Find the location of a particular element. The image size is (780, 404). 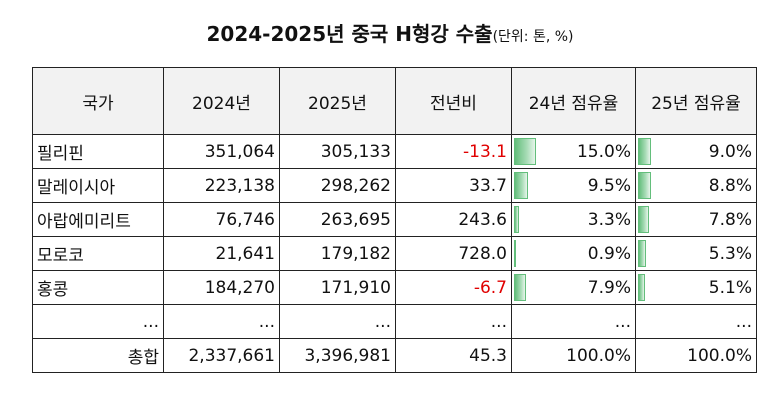

table-row: 모로코 21,641 179,182 728.0 0.9% 5.3% is located at coordinates (394, 253).